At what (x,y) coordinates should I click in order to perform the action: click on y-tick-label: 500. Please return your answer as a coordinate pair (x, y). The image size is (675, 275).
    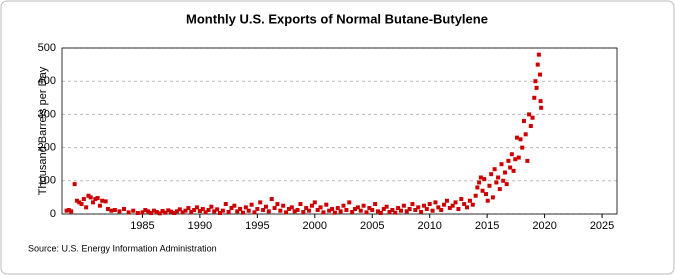
    Looking at the image, I should click on (47, 48).